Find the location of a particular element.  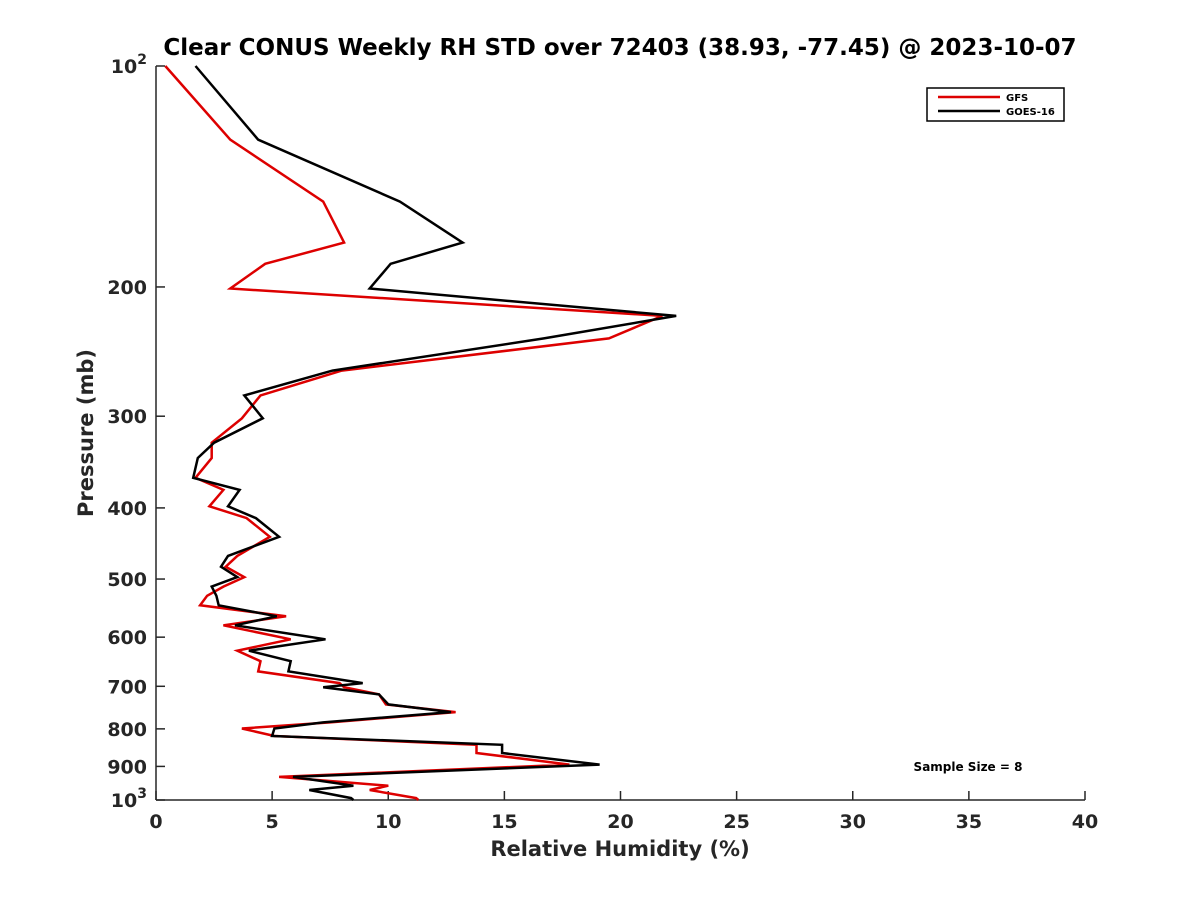

y-tick-label: 700 is located at coordinates (127, 687).